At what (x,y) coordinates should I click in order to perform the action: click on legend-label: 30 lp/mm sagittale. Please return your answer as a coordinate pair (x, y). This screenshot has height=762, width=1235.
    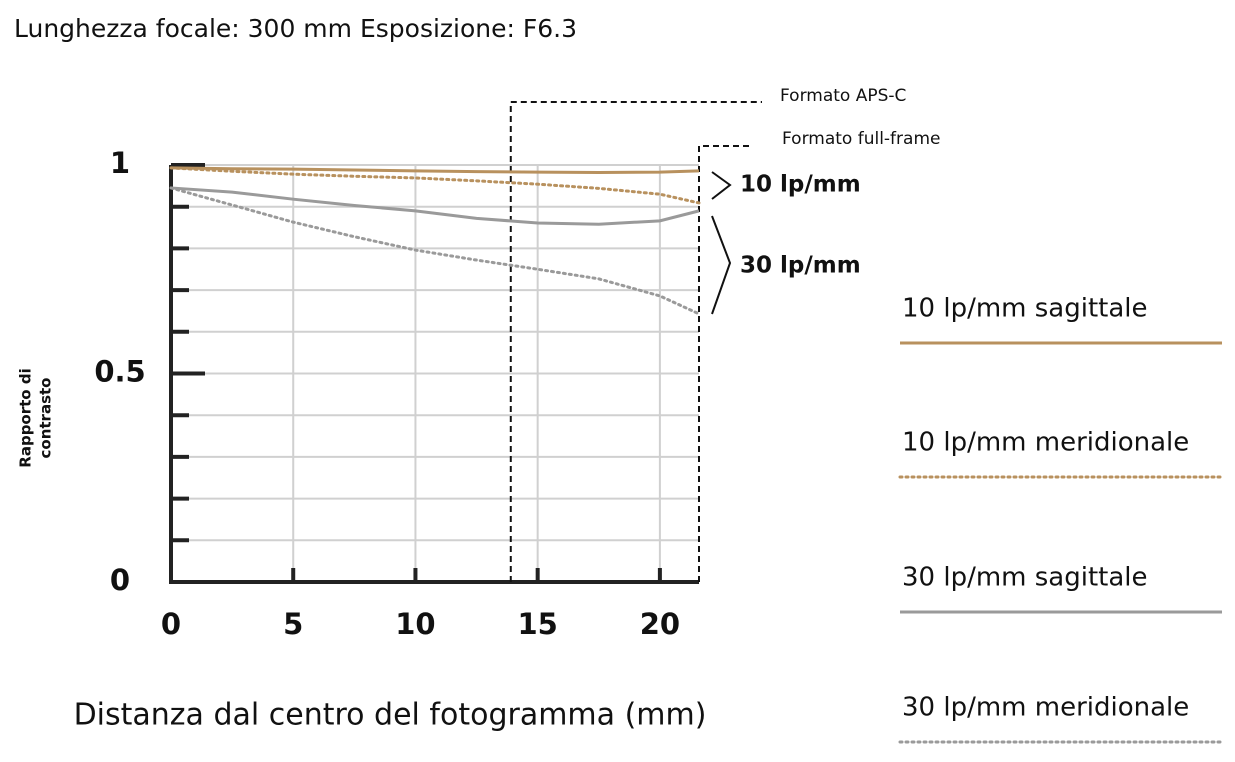
    Looking at the image, I should click on (1025, 578).